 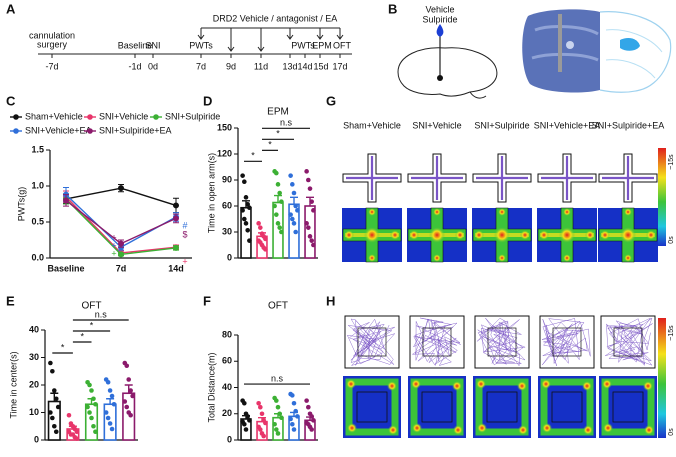 What do you see at coordinates (134, 66) in the screenshot?
I see `day-label: -1d` at bounding box center [134, 66].